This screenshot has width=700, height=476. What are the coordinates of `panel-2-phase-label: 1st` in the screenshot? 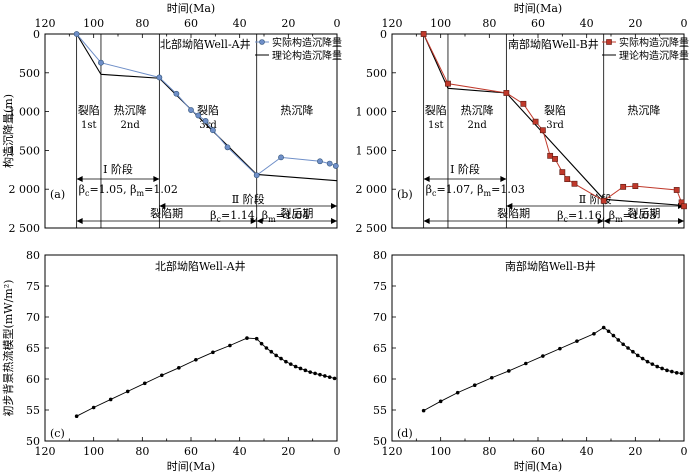 It's located at (436, 125).